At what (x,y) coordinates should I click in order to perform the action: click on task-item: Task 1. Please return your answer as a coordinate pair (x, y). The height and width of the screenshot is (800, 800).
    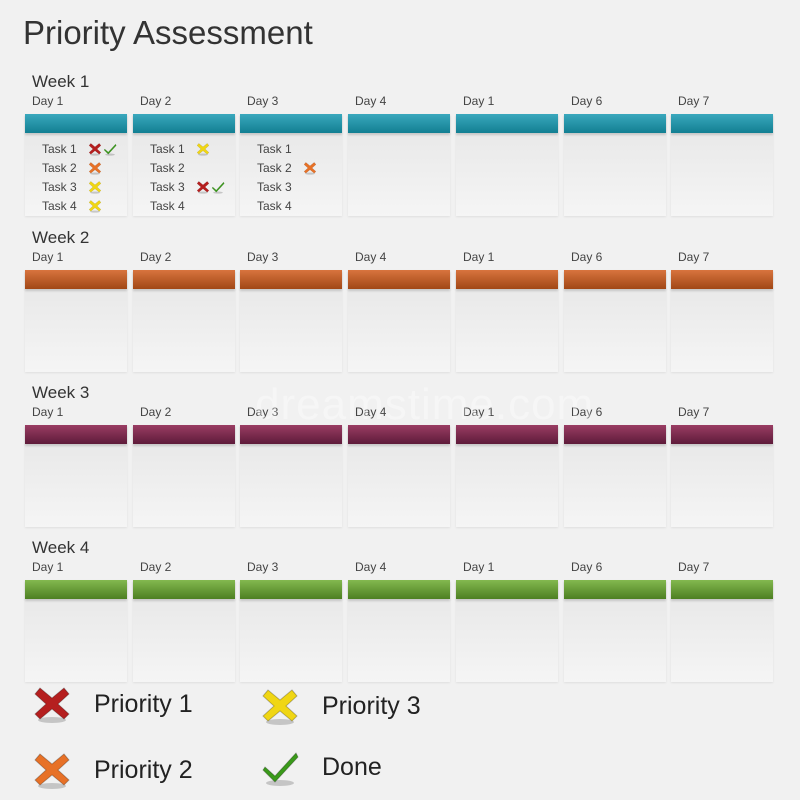
    Looking at the image, I should click on (188, 148).